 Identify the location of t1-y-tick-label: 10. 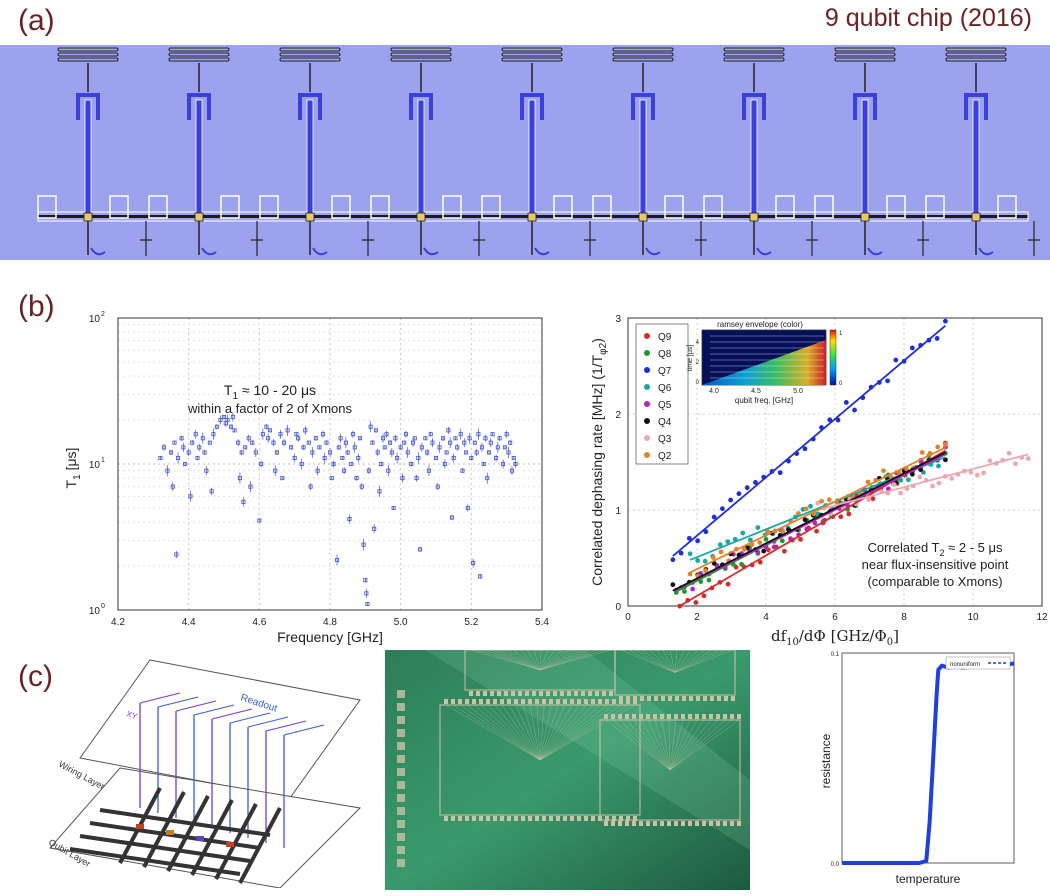
(95, 611).